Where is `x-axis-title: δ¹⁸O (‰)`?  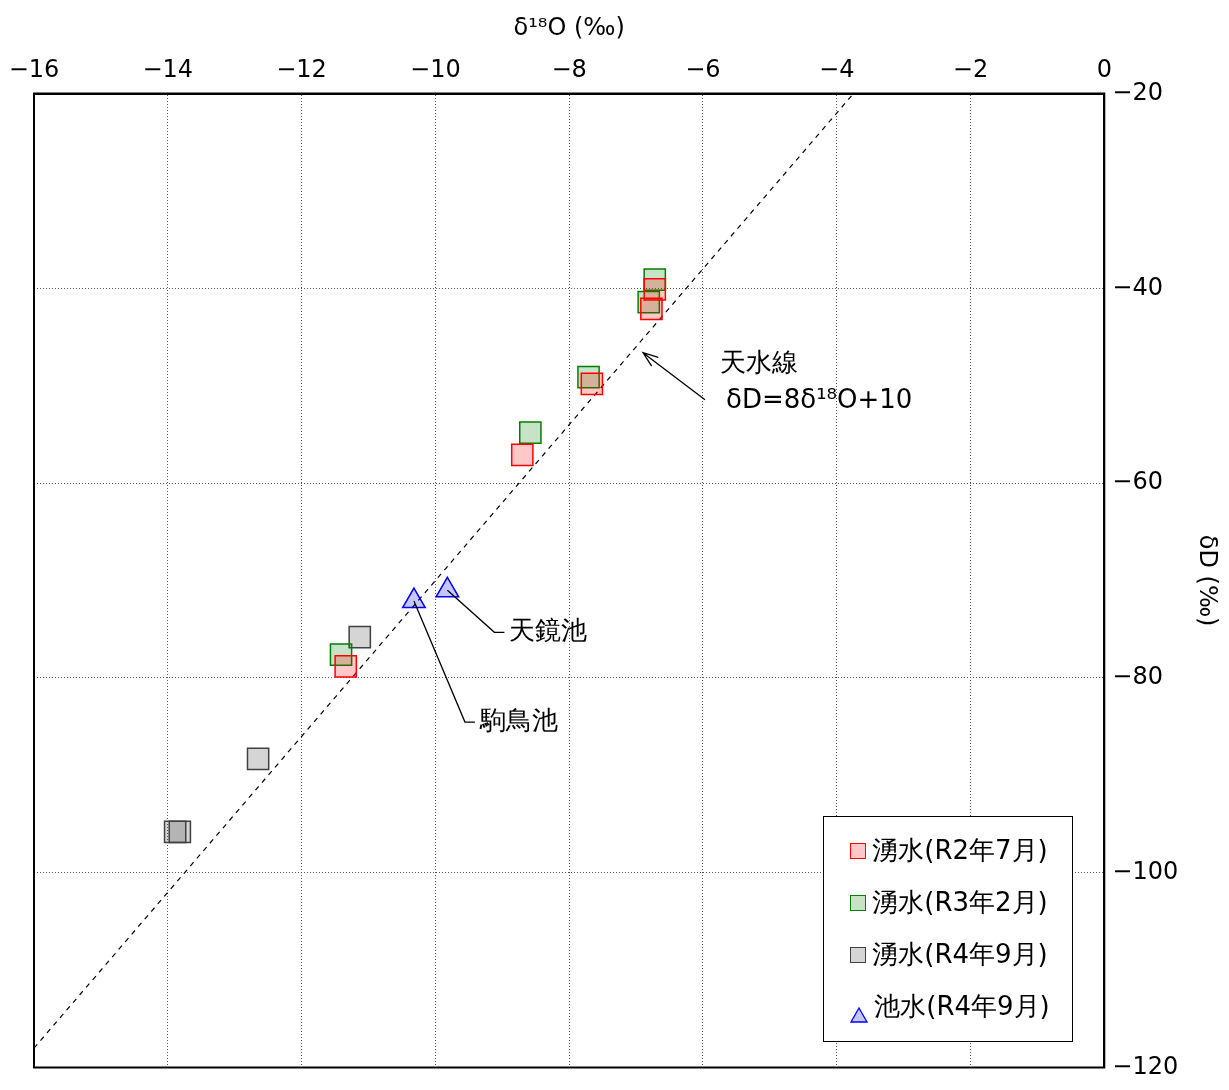
x-axis-title: δ¹⁸O (‰) is located at coordinates (569, 26).